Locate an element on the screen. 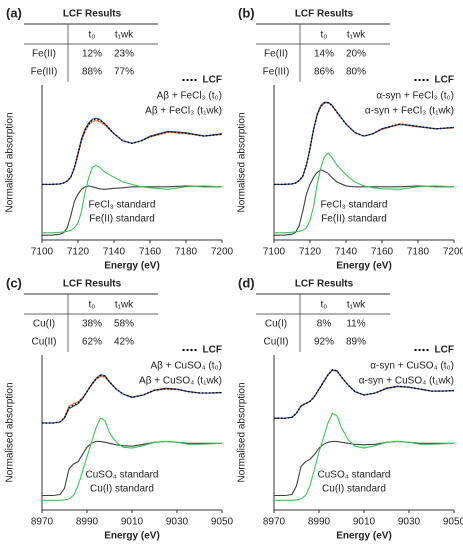  table-cell: 11% is located at coordinates (355, 324).